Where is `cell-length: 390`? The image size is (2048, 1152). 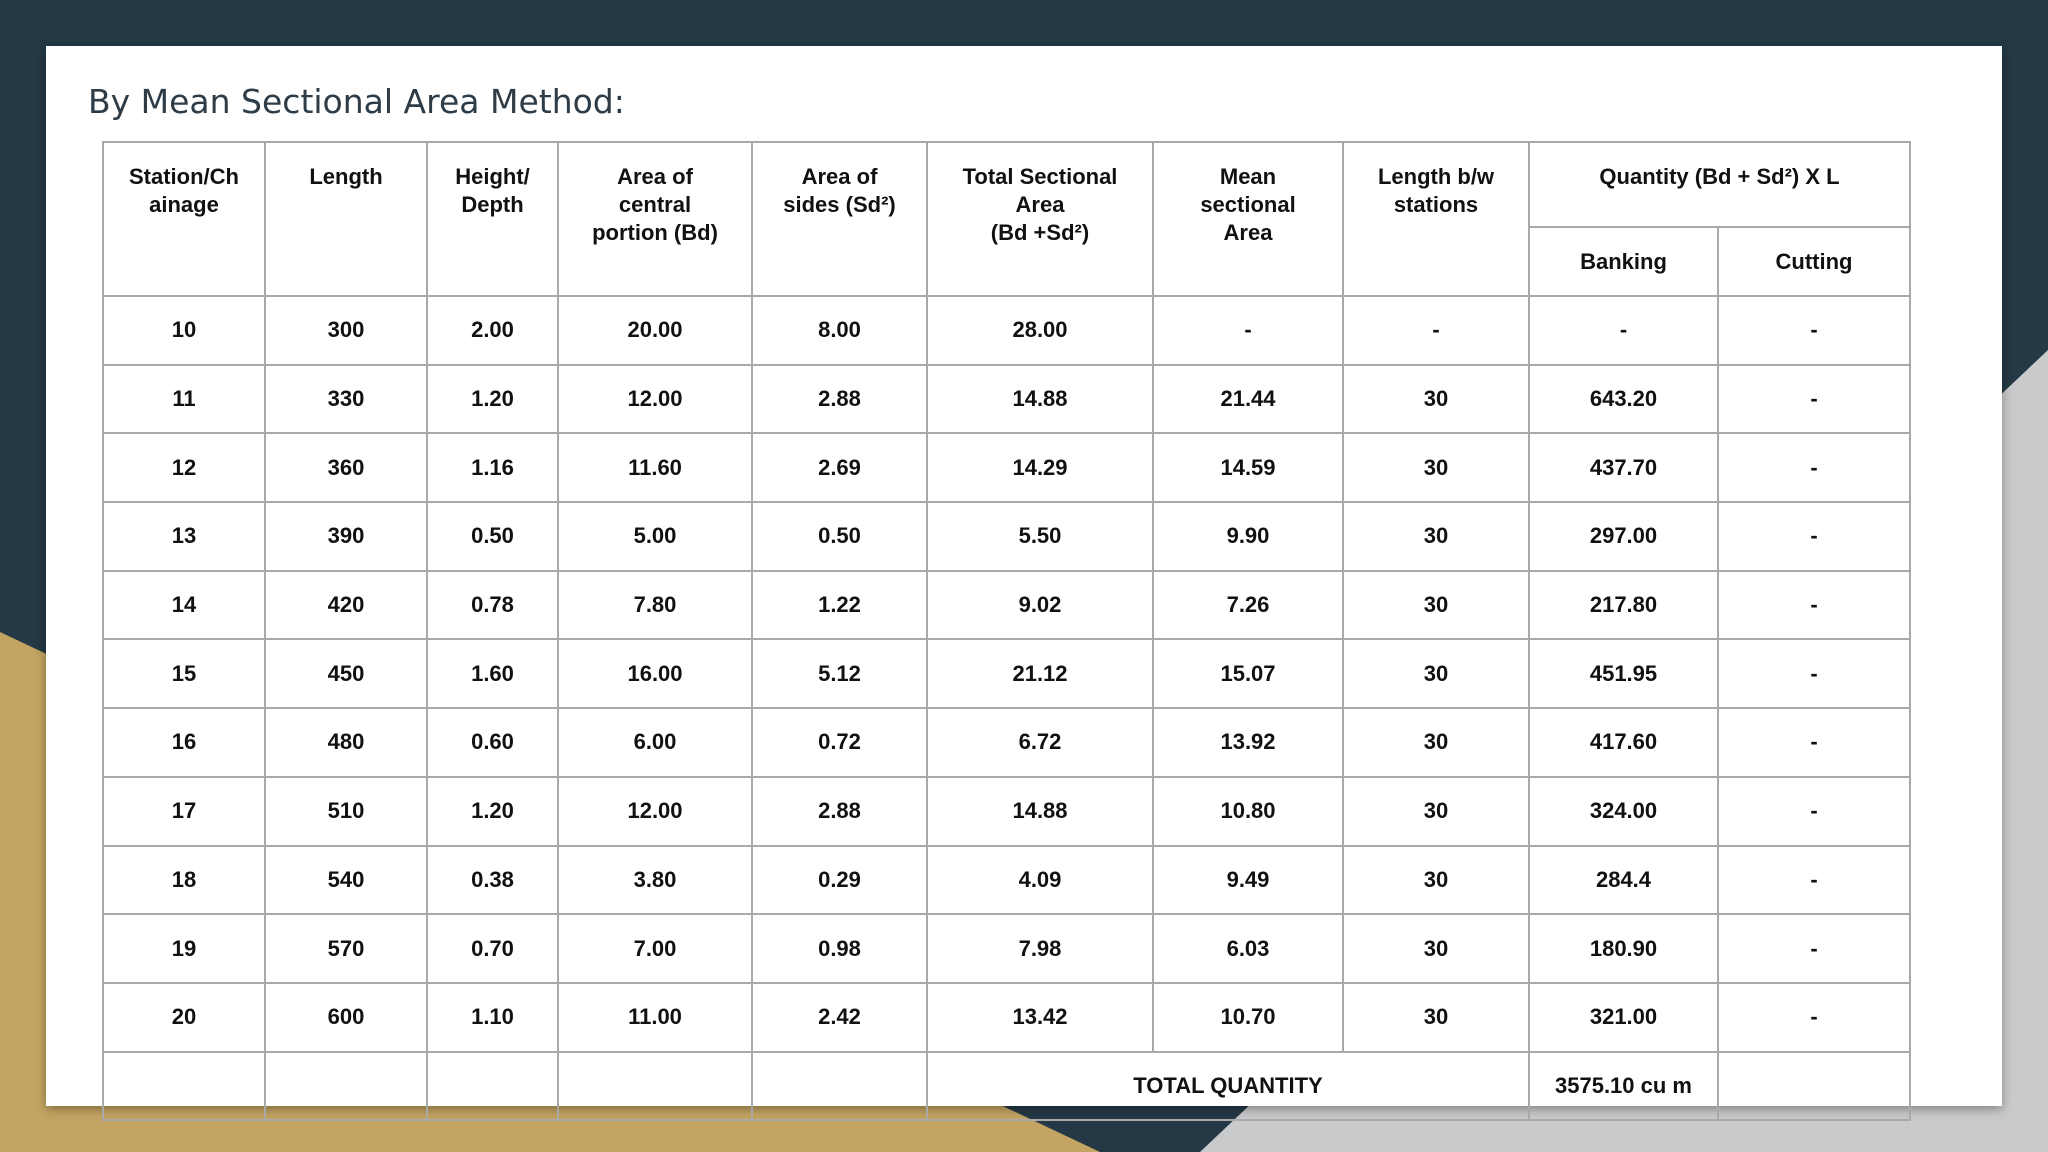 cell-length: 390 is located at coordinates (346, 536).